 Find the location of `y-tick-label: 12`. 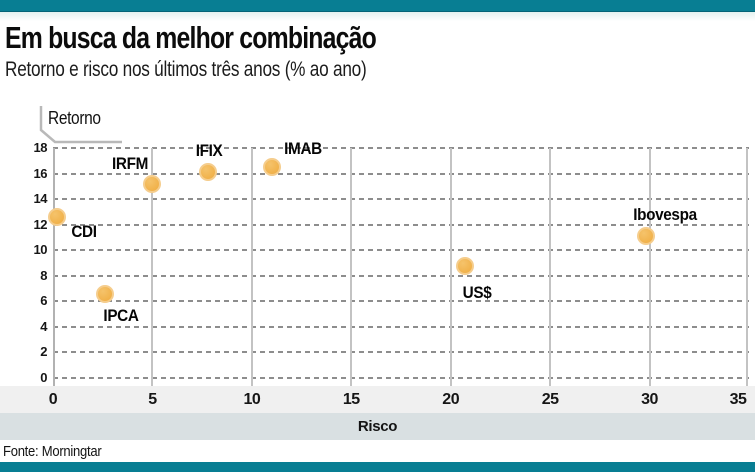

y-tick-label: 12 is located at coordinates (40, 224).